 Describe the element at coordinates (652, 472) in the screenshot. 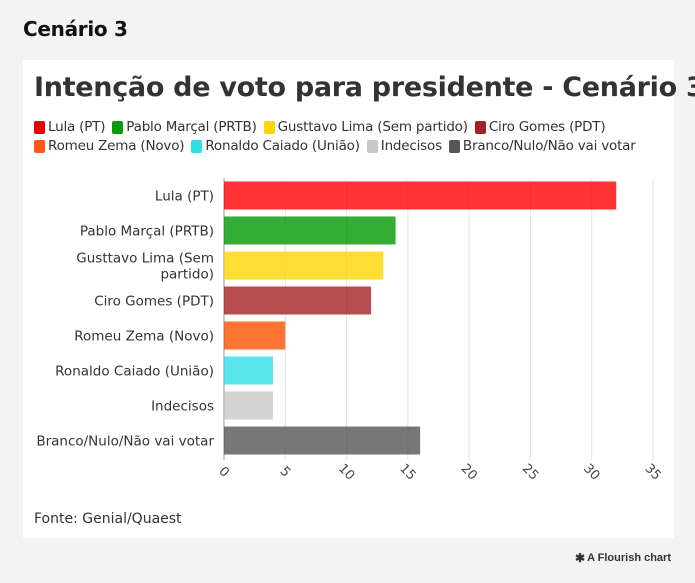

I see `x-tick-label: 35` at that location.